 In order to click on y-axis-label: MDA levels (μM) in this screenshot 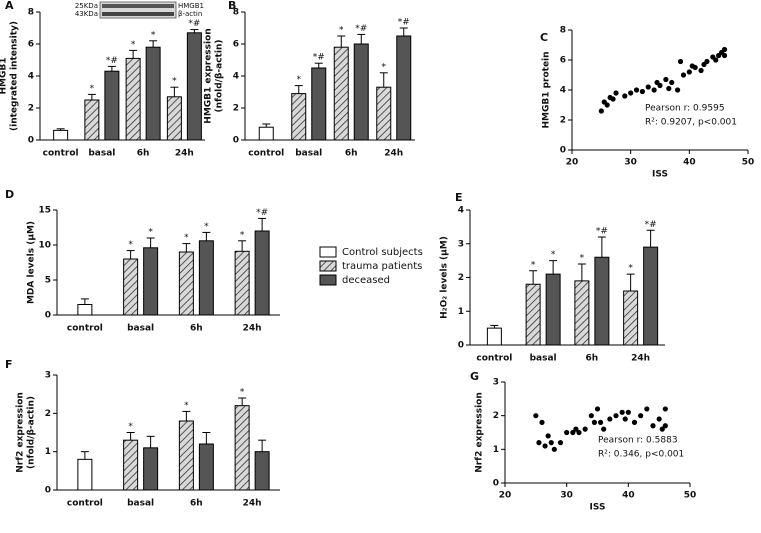, I will do `click(32, 262)`.